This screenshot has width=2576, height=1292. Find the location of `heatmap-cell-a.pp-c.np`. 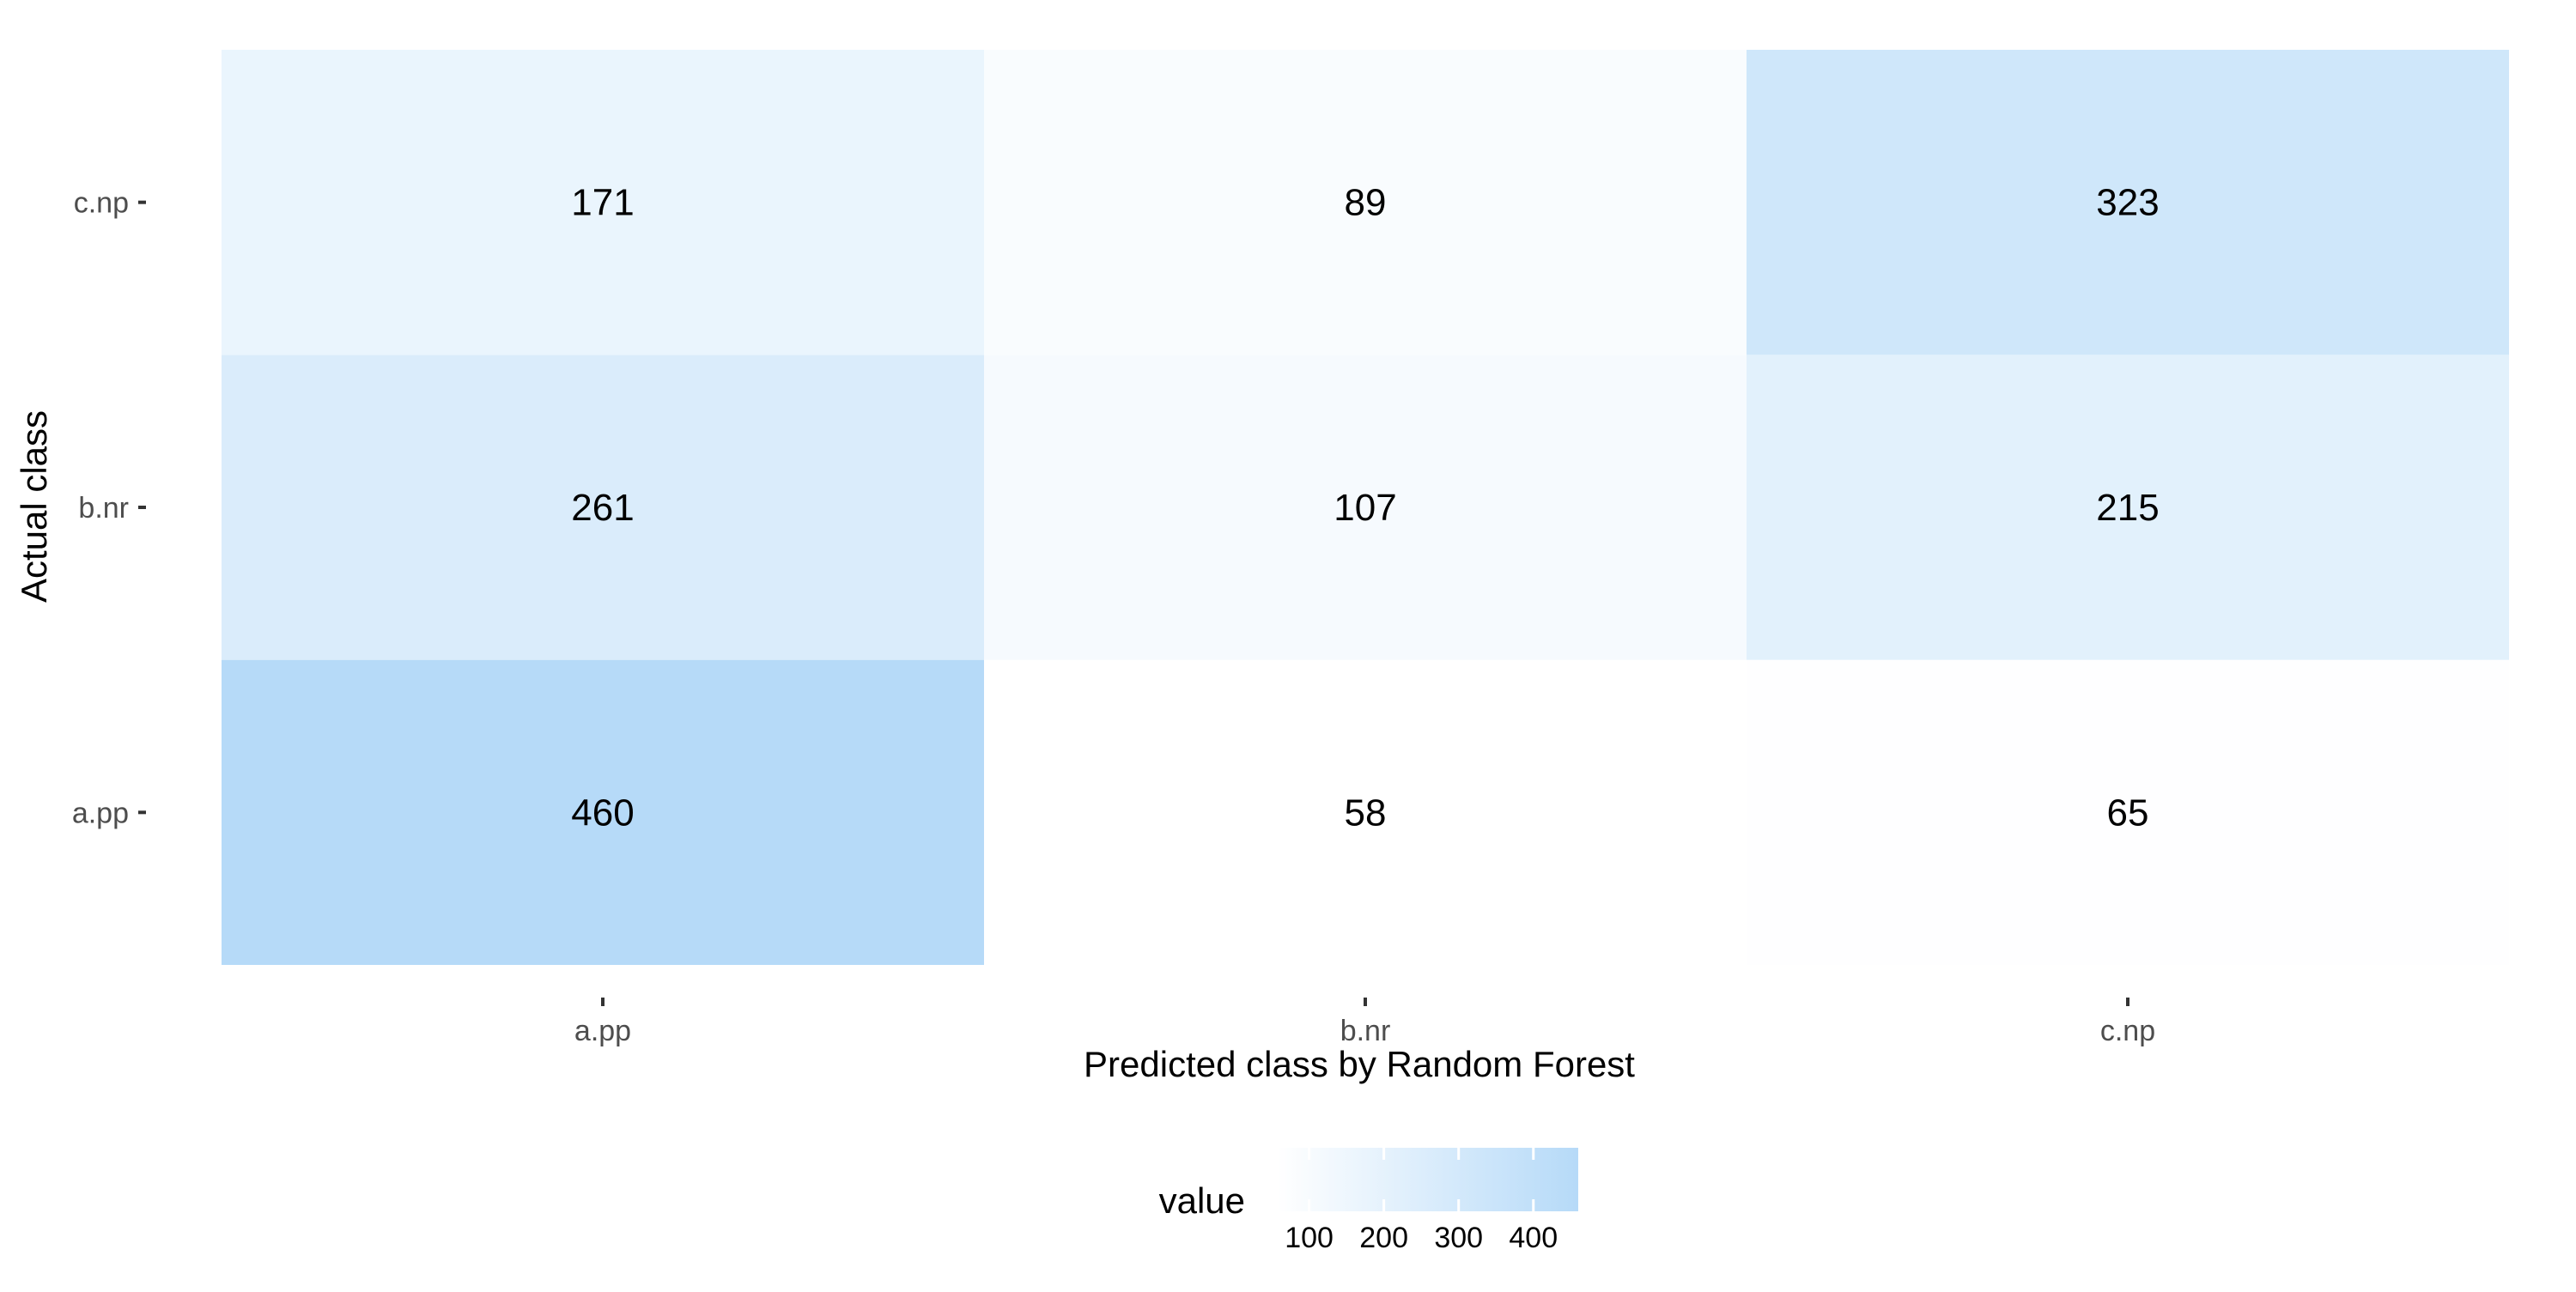

heatmap-cell-a.pp-c.np is located at coordinates (2128, 812).